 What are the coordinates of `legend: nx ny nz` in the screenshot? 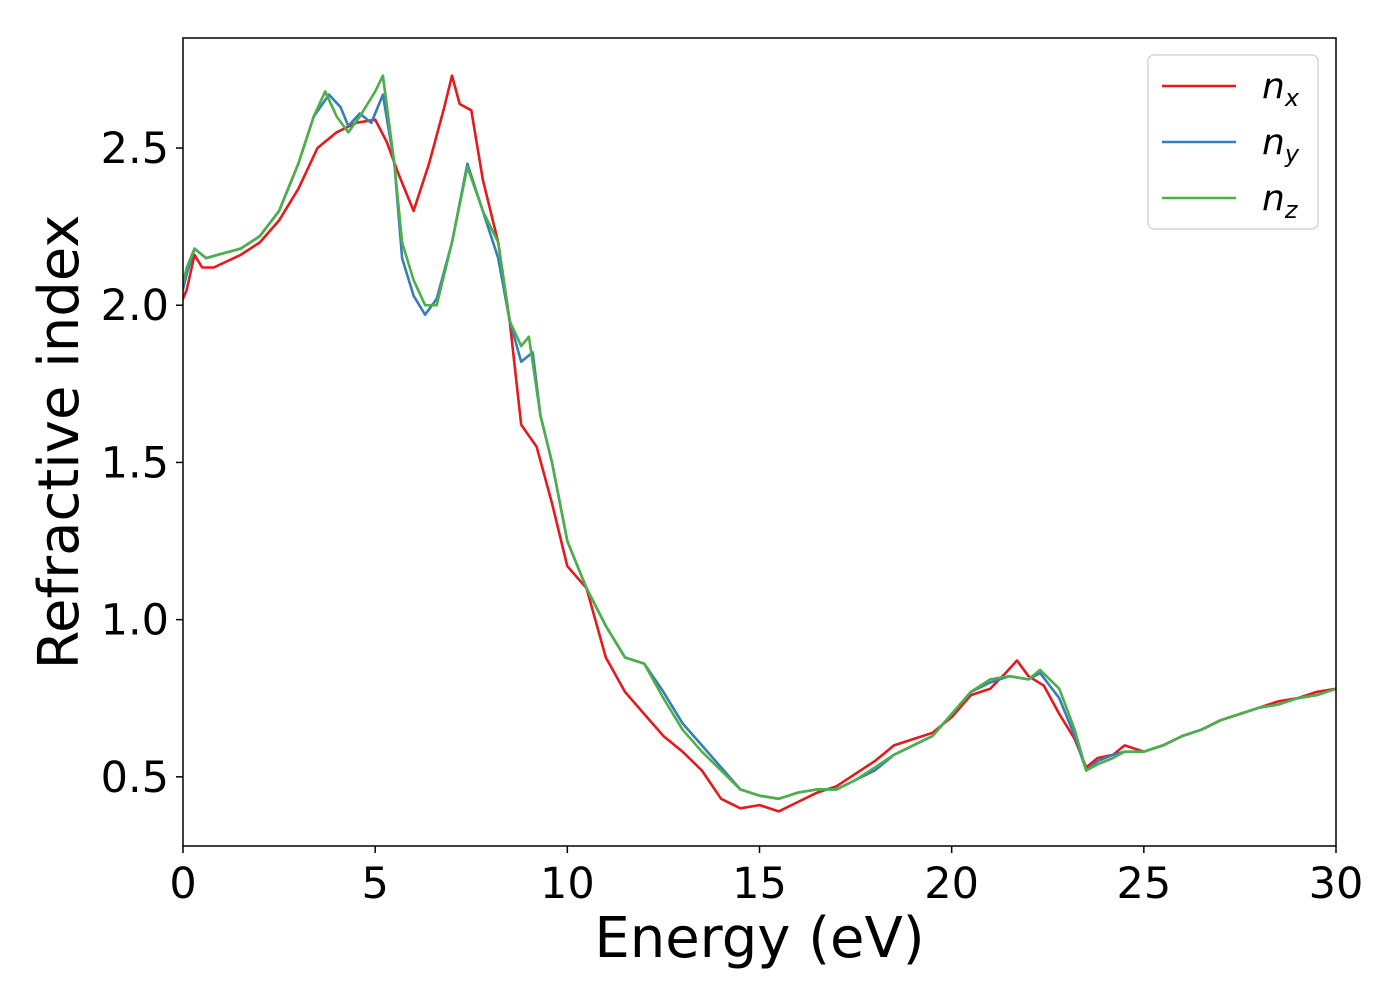 It's located at (1233, 142).